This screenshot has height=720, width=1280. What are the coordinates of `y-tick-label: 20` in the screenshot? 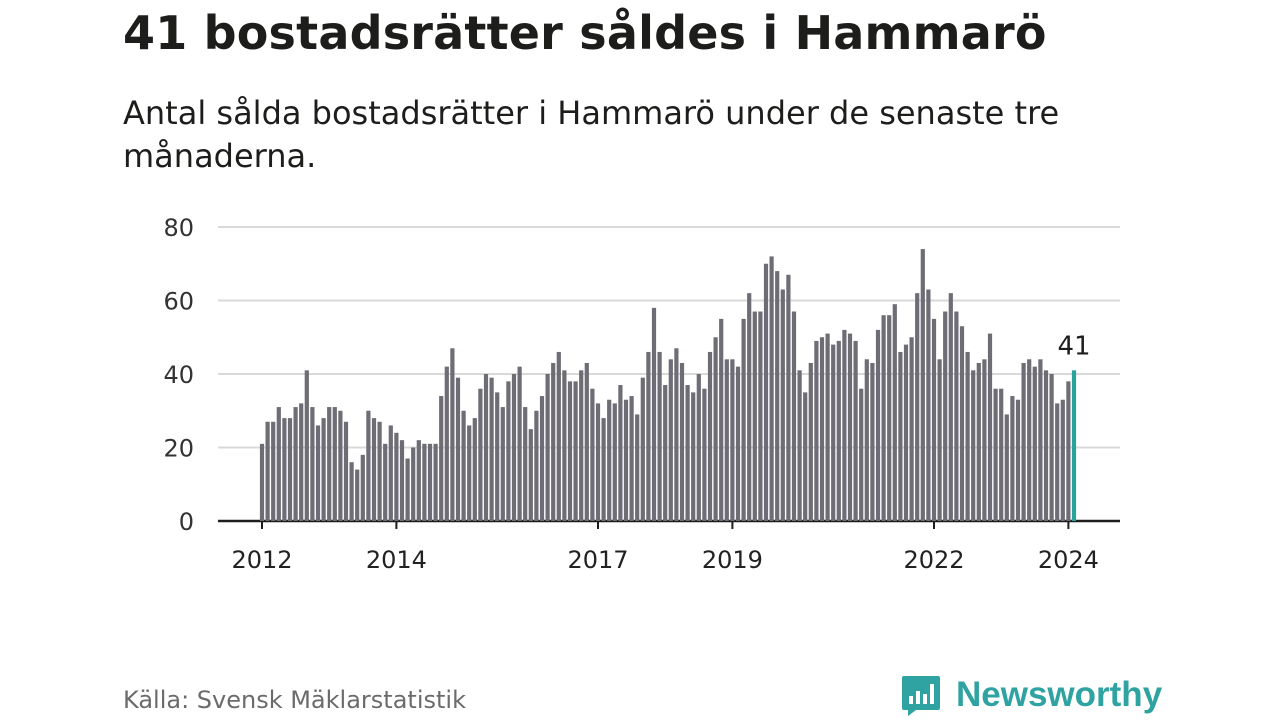 It's located at (178, 449).